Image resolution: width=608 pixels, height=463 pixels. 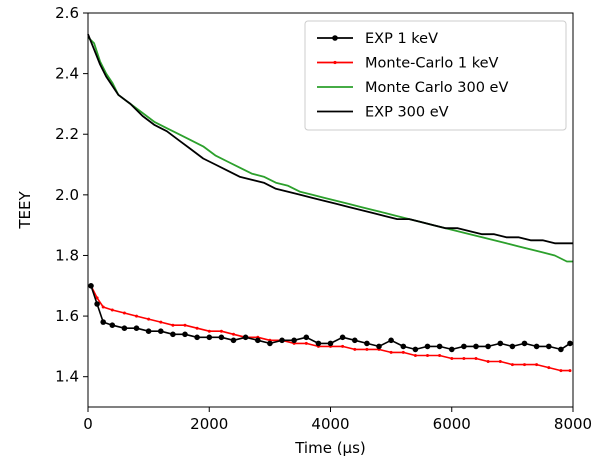 What do you see at coordinates (436, 88) in the screenshot?
I see `legend-label: Monte Carlo 300 eV` at bounding box center [436, 88].